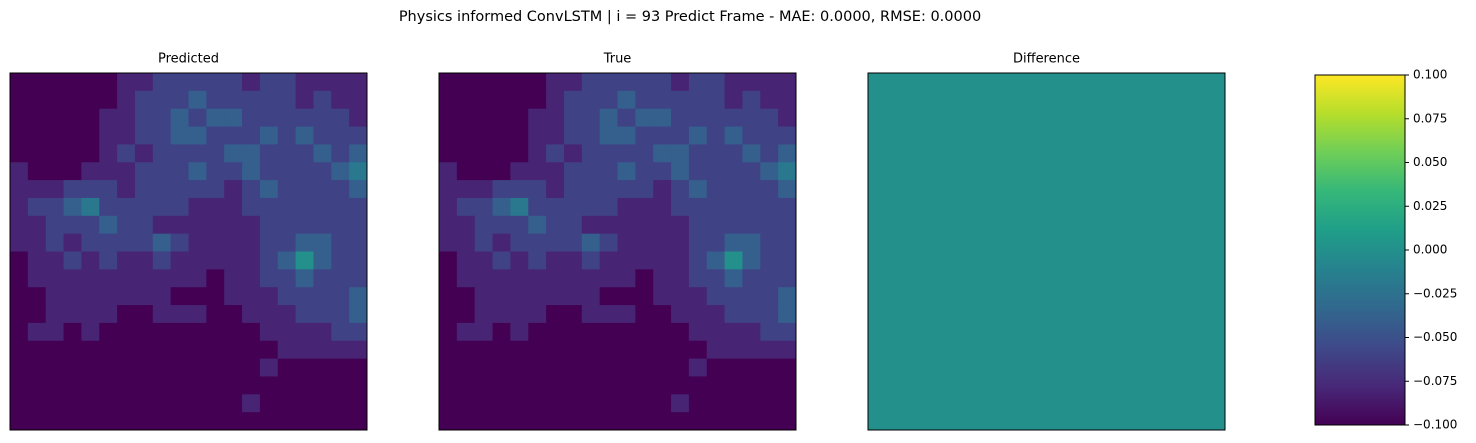 Image resolution: width=1476 pixels, height=443 pixels. I want to click on panel-title: True, so click(617, 59).